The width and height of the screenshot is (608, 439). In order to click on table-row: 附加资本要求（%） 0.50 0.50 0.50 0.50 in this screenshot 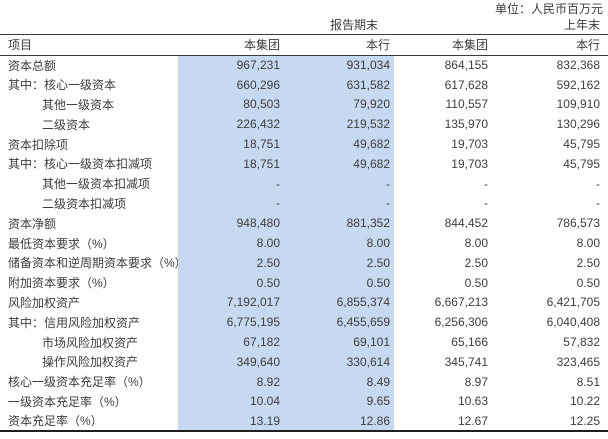, I will do `click(304, 282)`.